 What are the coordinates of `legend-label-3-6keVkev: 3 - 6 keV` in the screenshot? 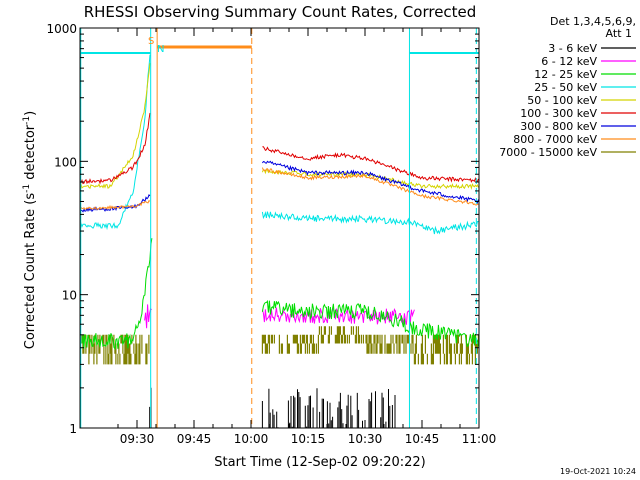 It's located at (572, 48).